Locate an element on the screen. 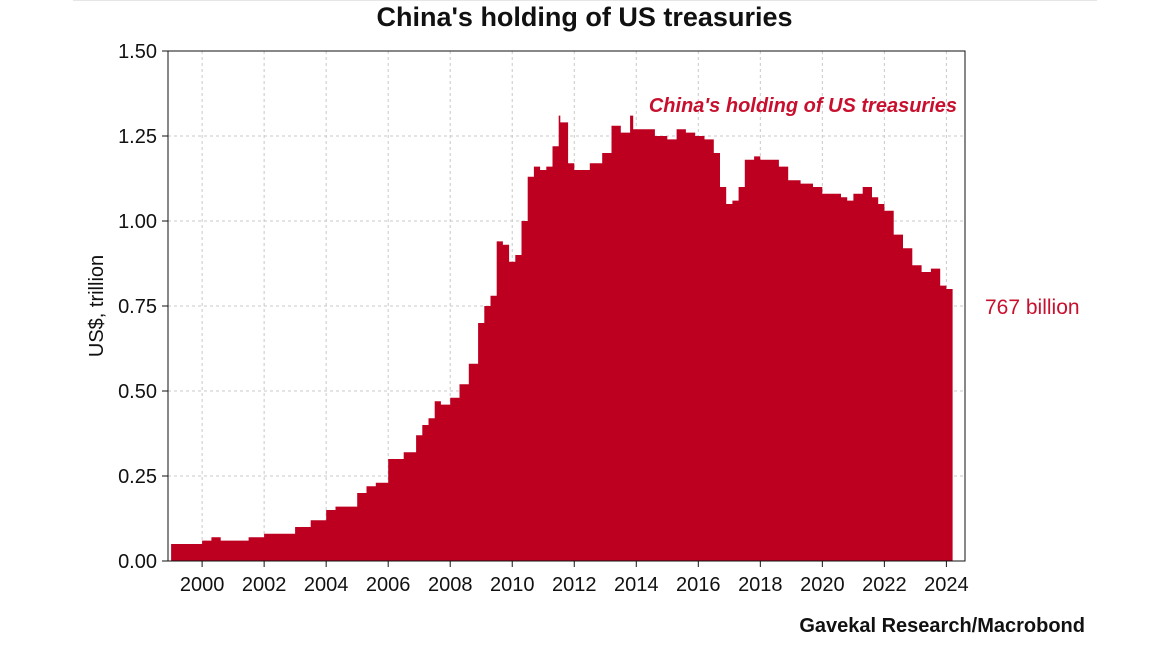 The width and height of the screenshot is (1169, 667). top-divider-line is located at coordinates (585, 0).